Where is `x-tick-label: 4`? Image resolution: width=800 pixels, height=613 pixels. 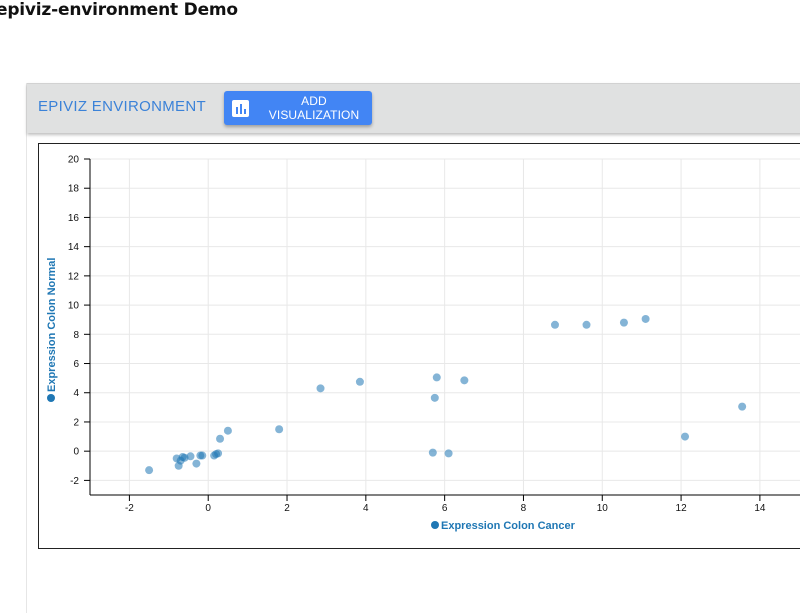 x-tick-label: 4 is located at coordinates (366, 508).